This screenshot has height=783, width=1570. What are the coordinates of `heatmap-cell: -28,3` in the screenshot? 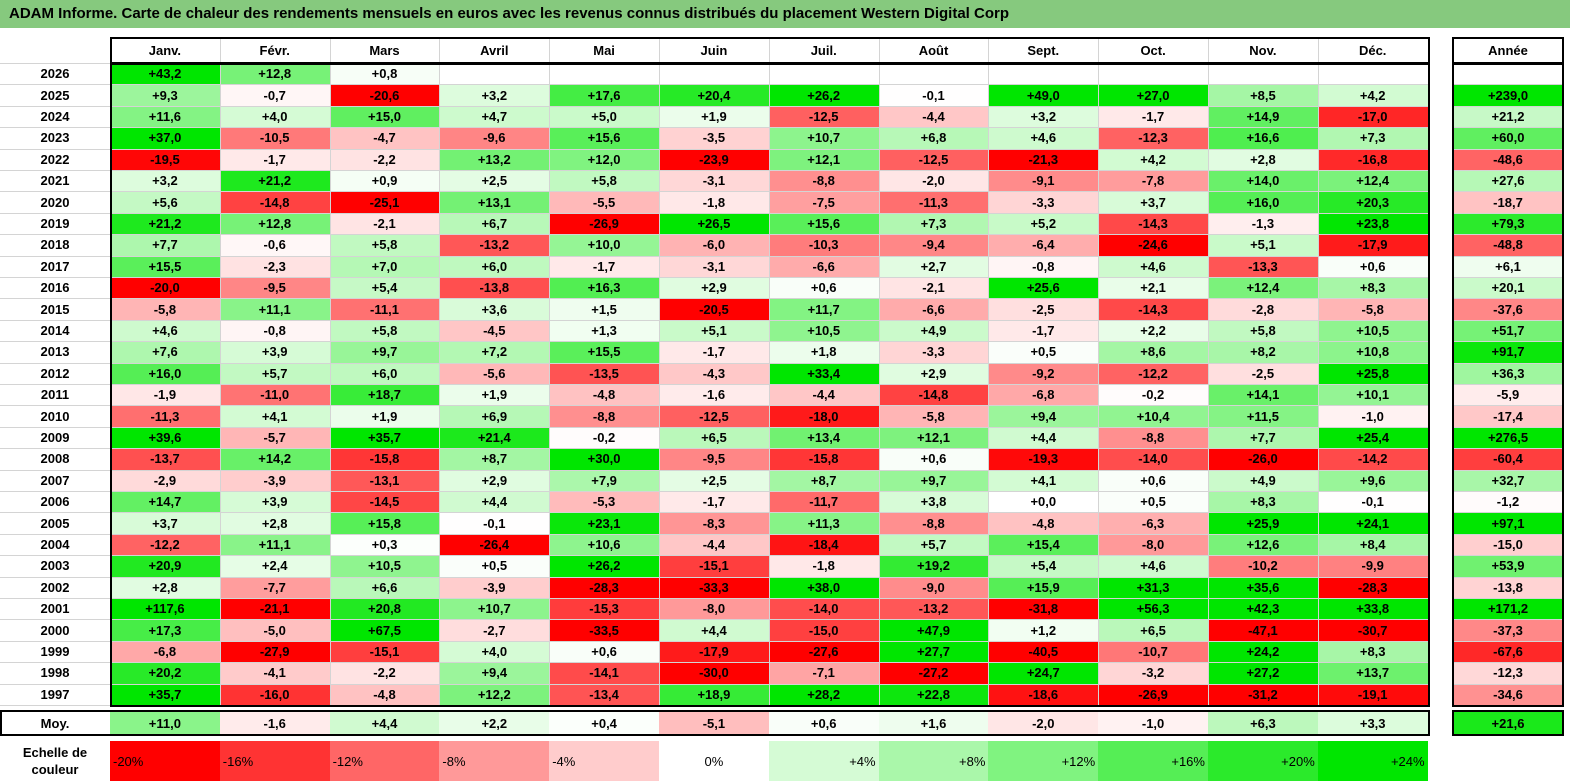 It's located at (604, 587).